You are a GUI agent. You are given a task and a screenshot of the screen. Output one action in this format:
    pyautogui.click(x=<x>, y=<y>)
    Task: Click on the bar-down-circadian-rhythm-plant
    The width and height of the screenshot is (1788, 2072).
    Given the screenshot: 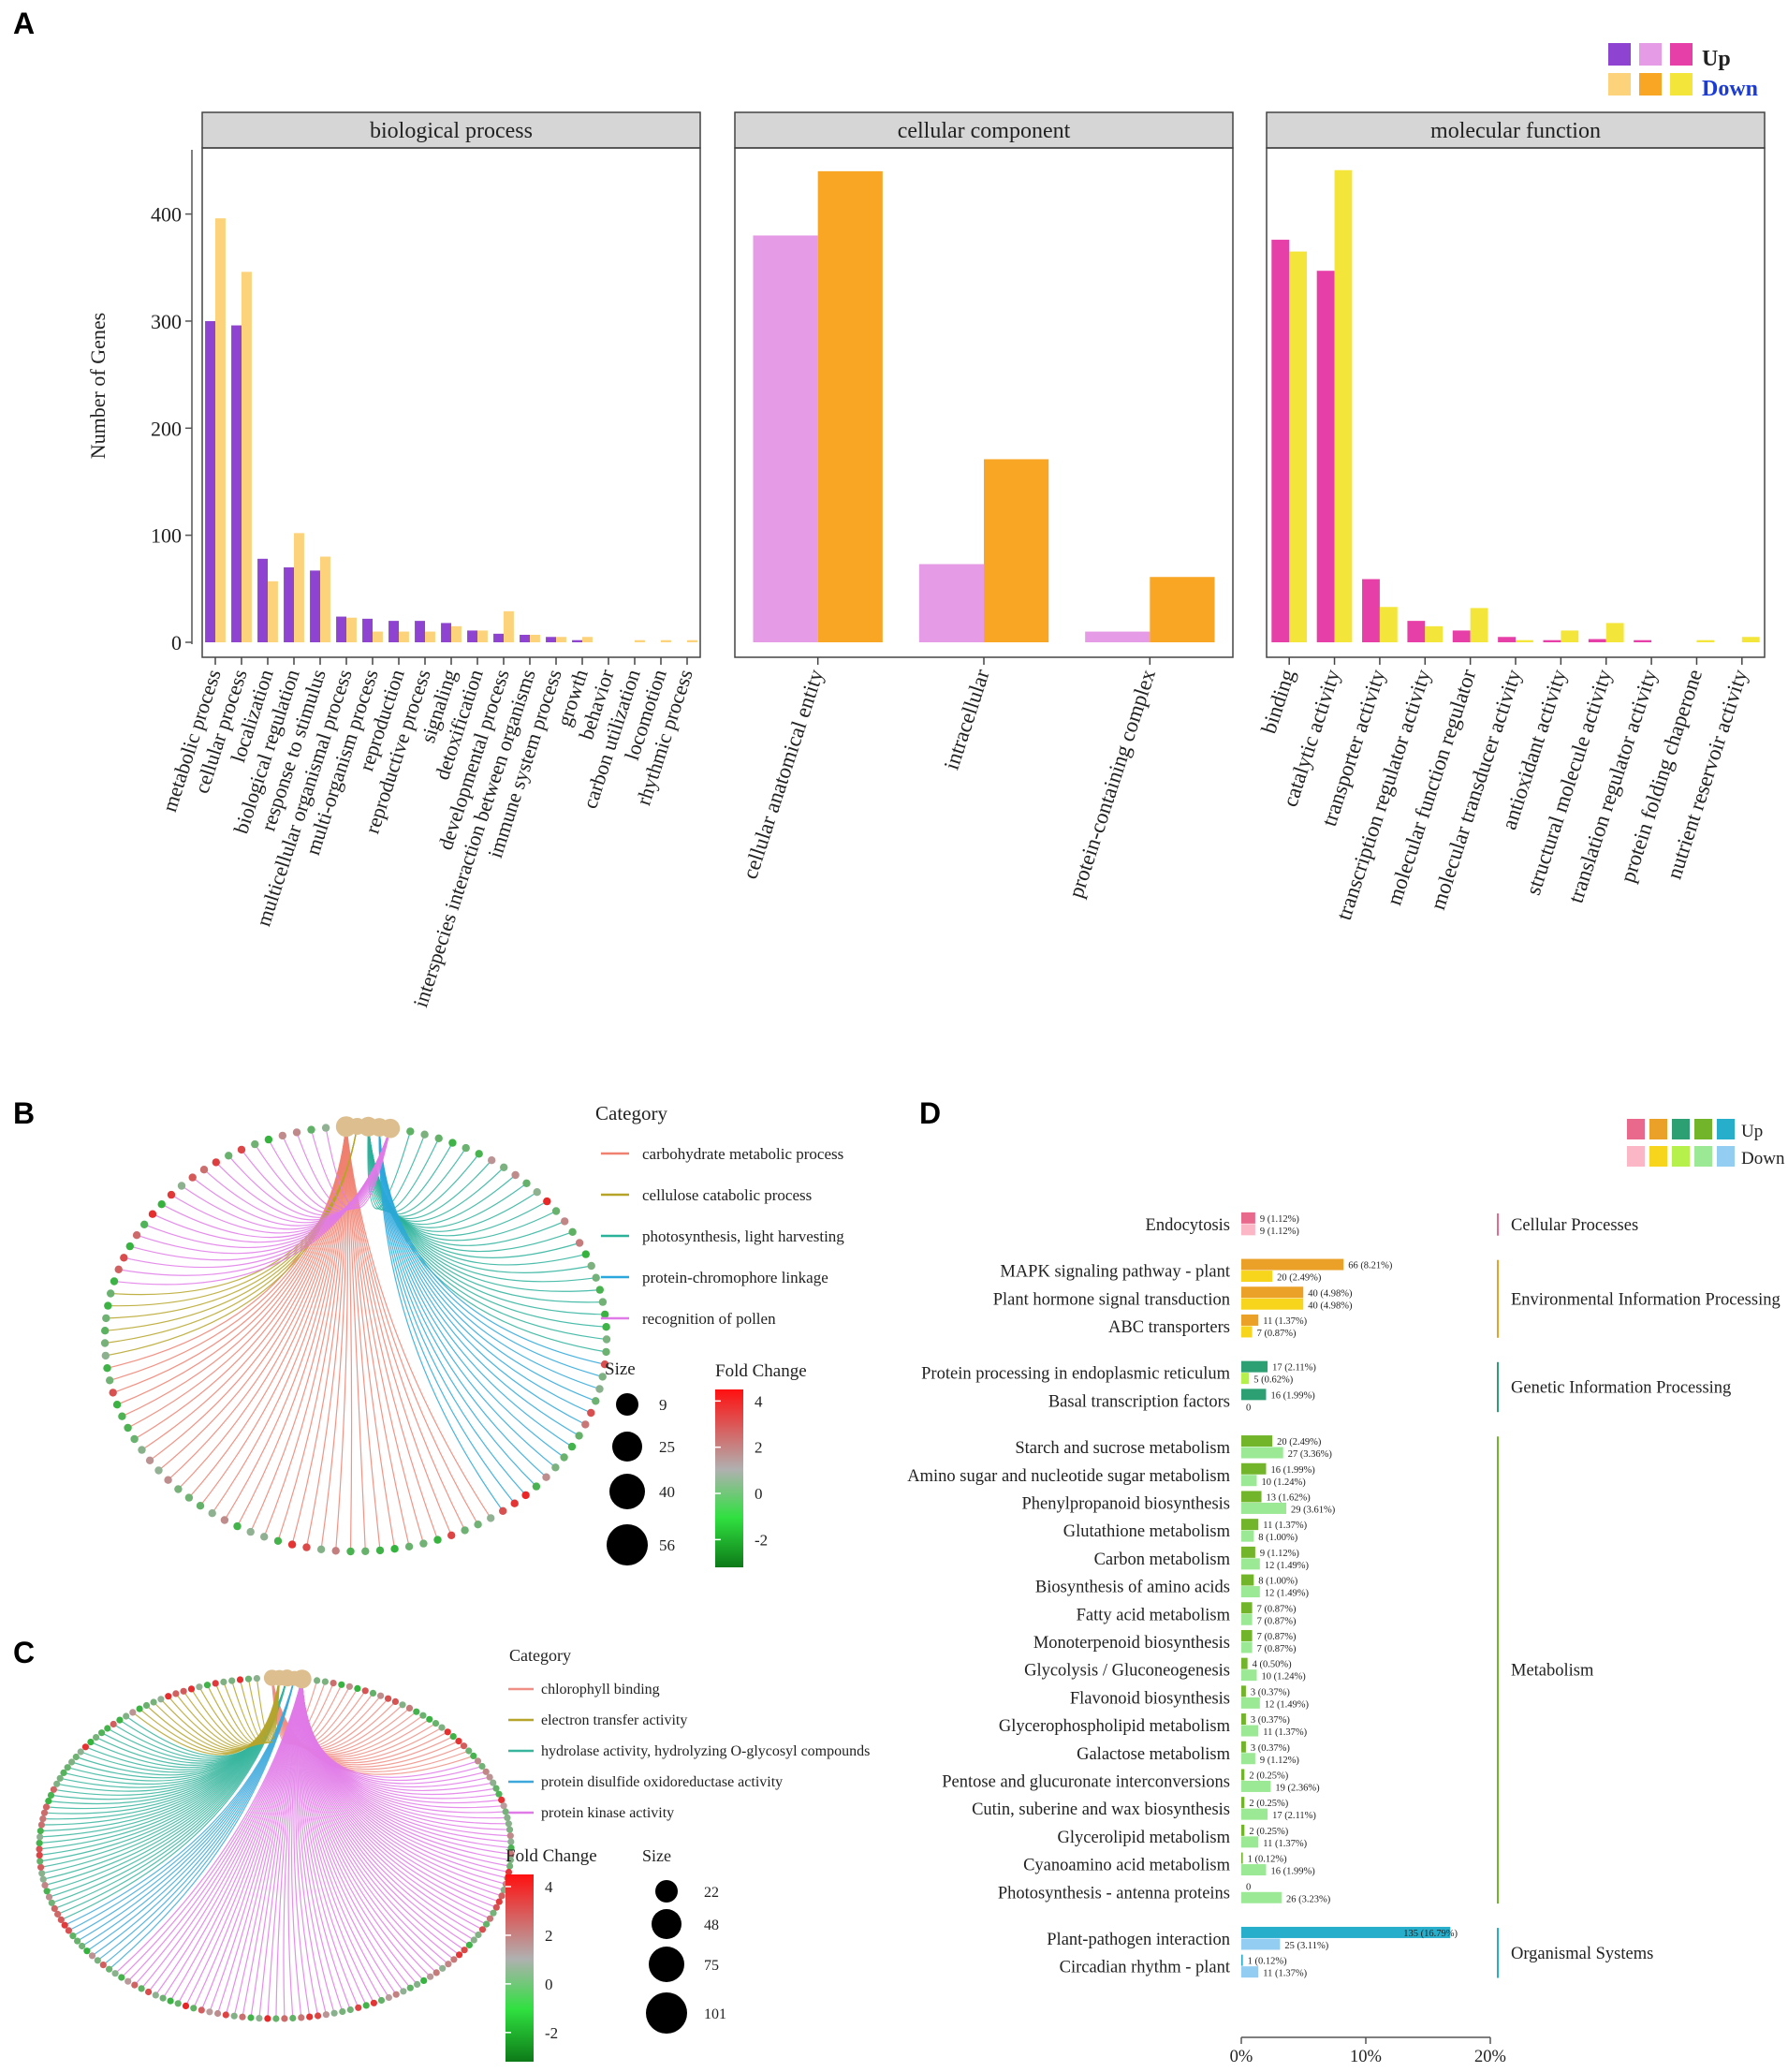 What is the action you would take?
    pyautogui.click(x=1250, y=1972)
    